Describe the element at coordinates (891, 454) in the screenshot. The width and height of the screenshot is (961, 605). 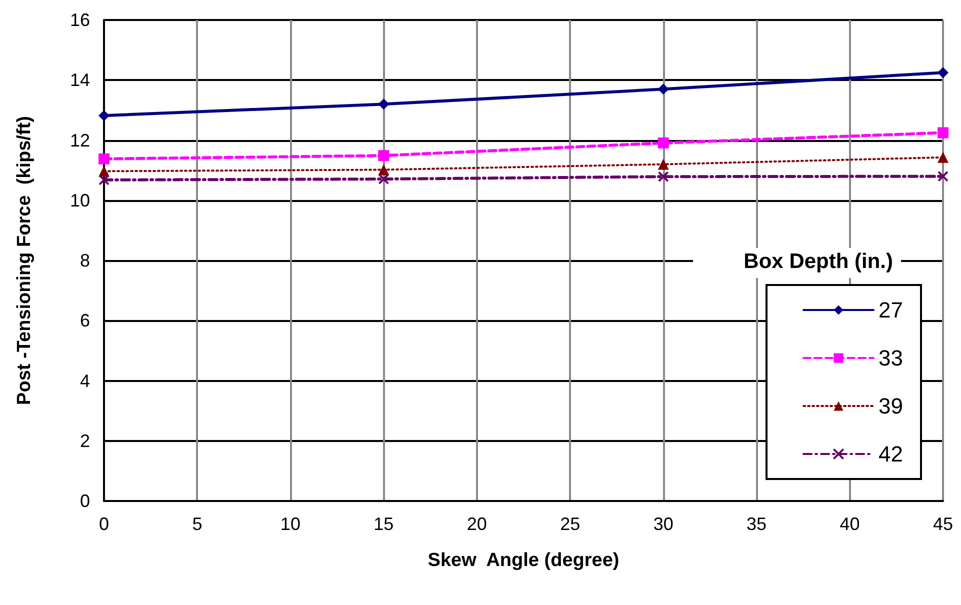
I see `legend-label: 42` at that location.